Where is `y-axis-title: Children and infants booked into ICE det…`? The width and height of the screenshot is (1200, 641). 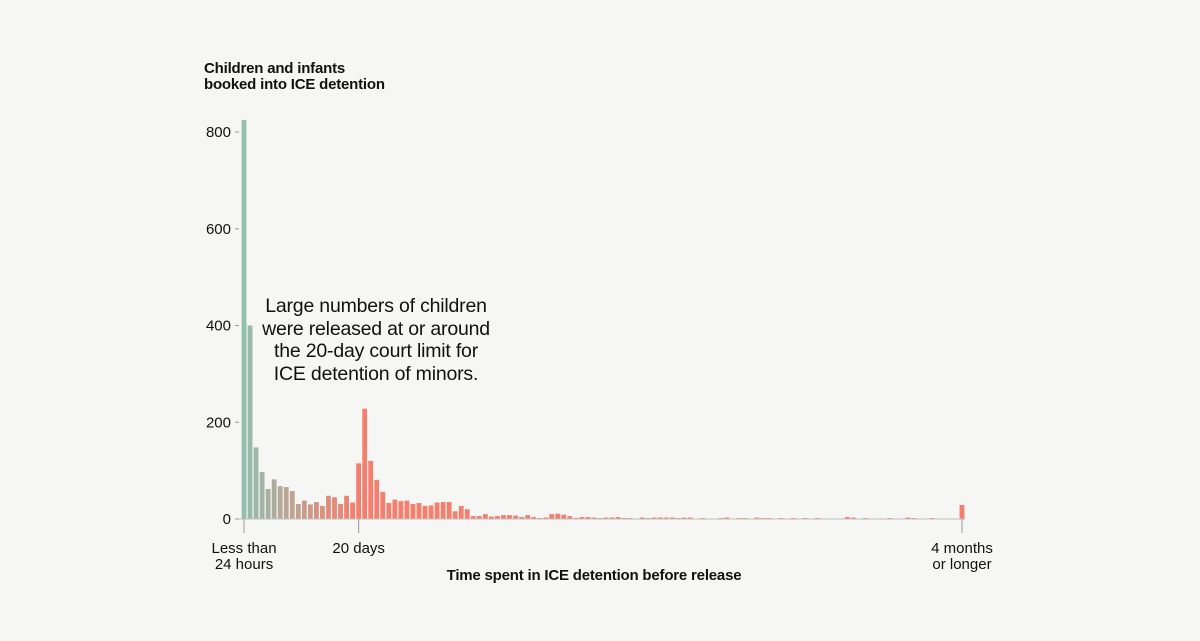 y-axis-title: Children and infants booked into ICE det… is located at coordinates (294, 76).